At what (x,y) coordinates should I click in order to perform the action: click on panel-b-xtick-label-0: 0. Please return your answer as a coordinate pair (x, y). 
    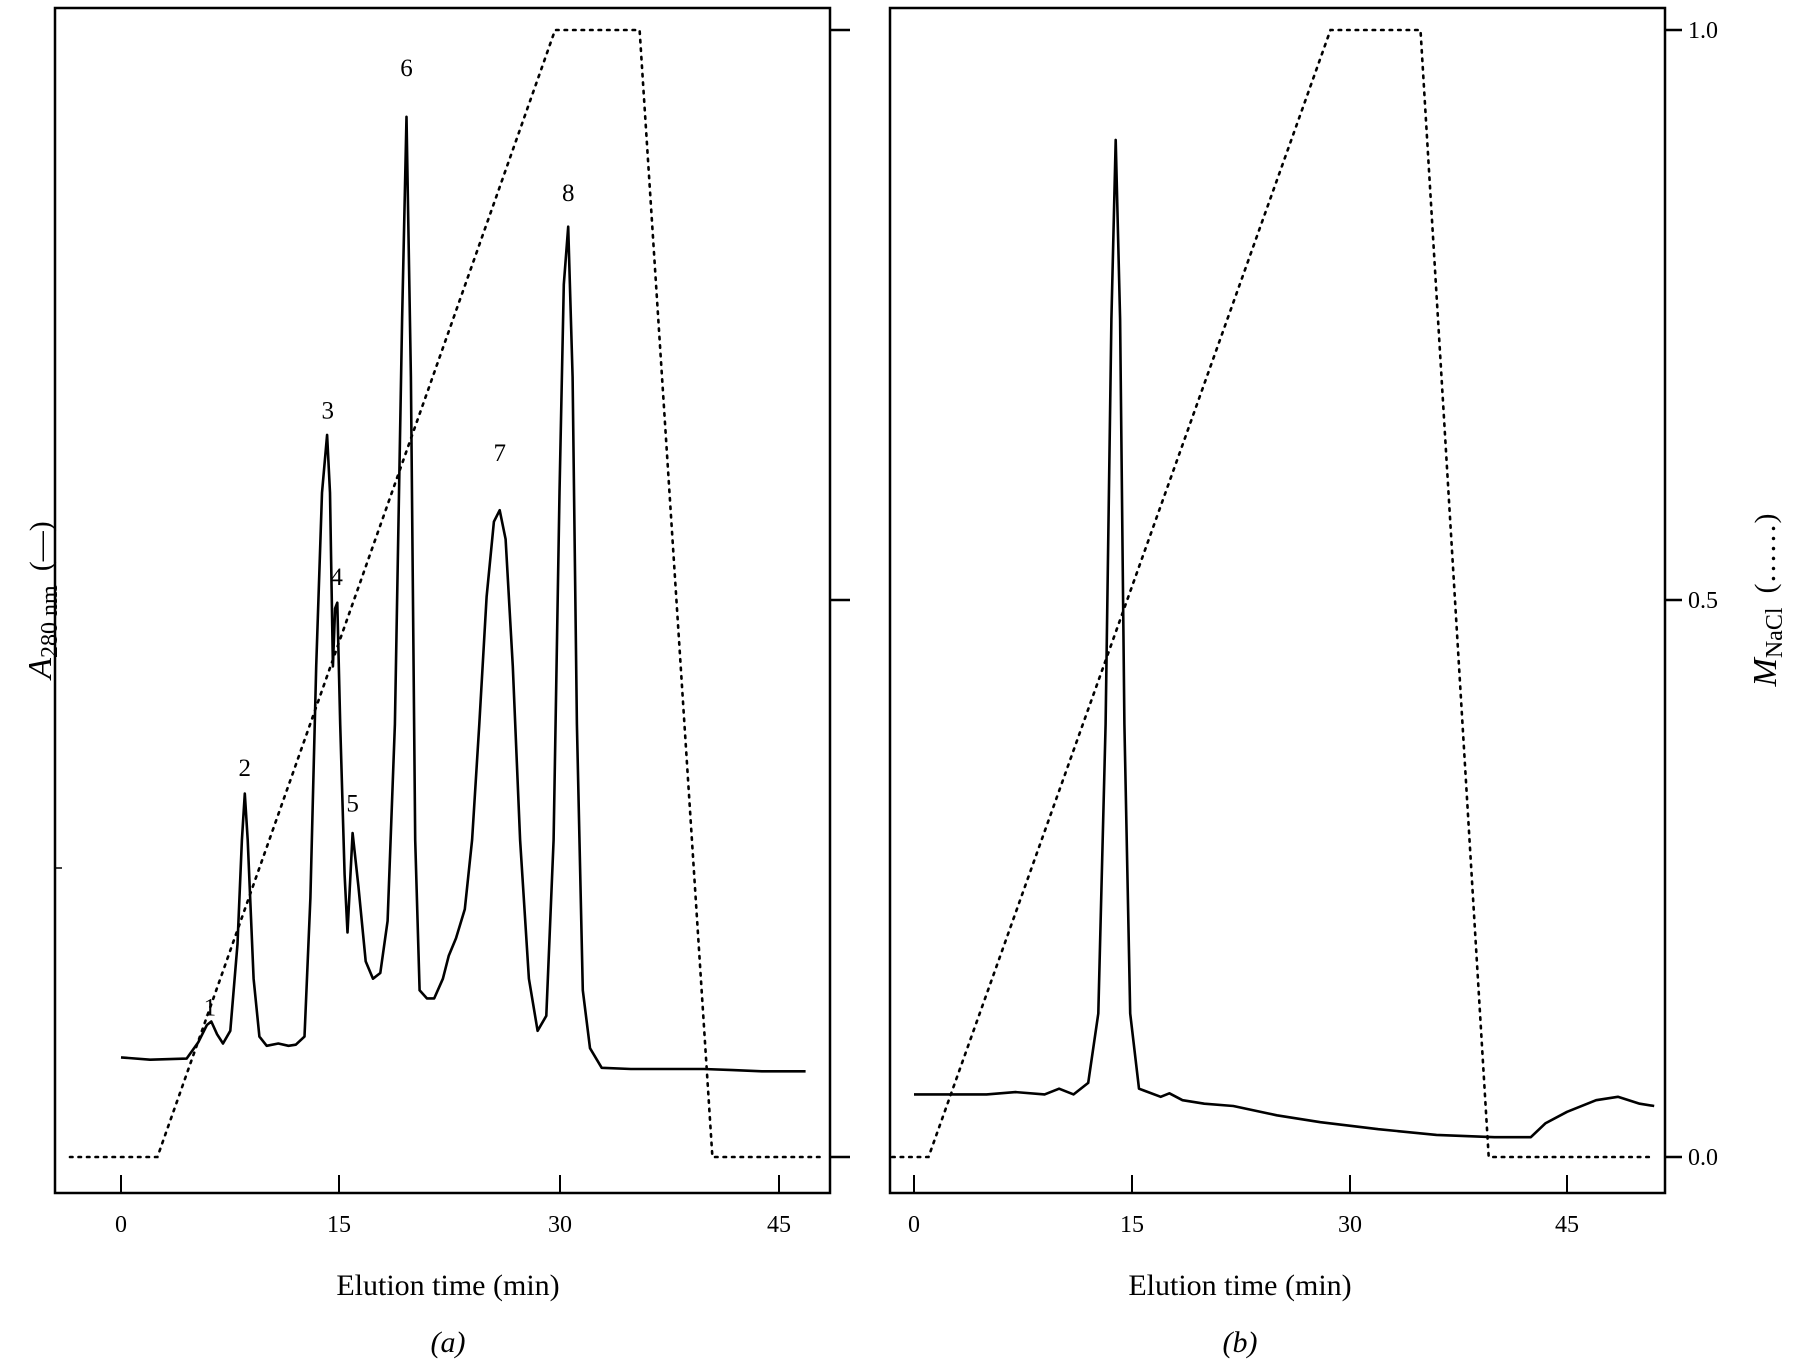
    Looking at the image, I should click on (914, 1225).